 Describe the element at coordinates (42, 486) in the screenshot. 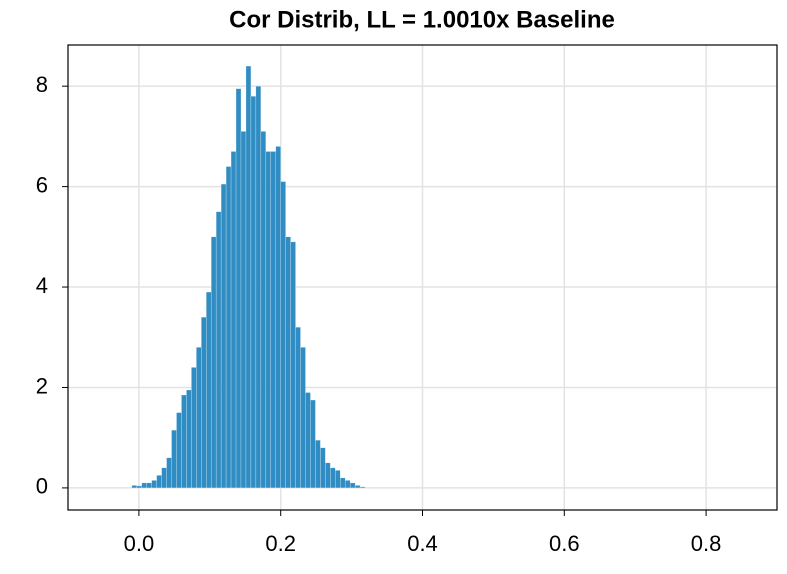

I see `y-tick-label: 0` at that location.